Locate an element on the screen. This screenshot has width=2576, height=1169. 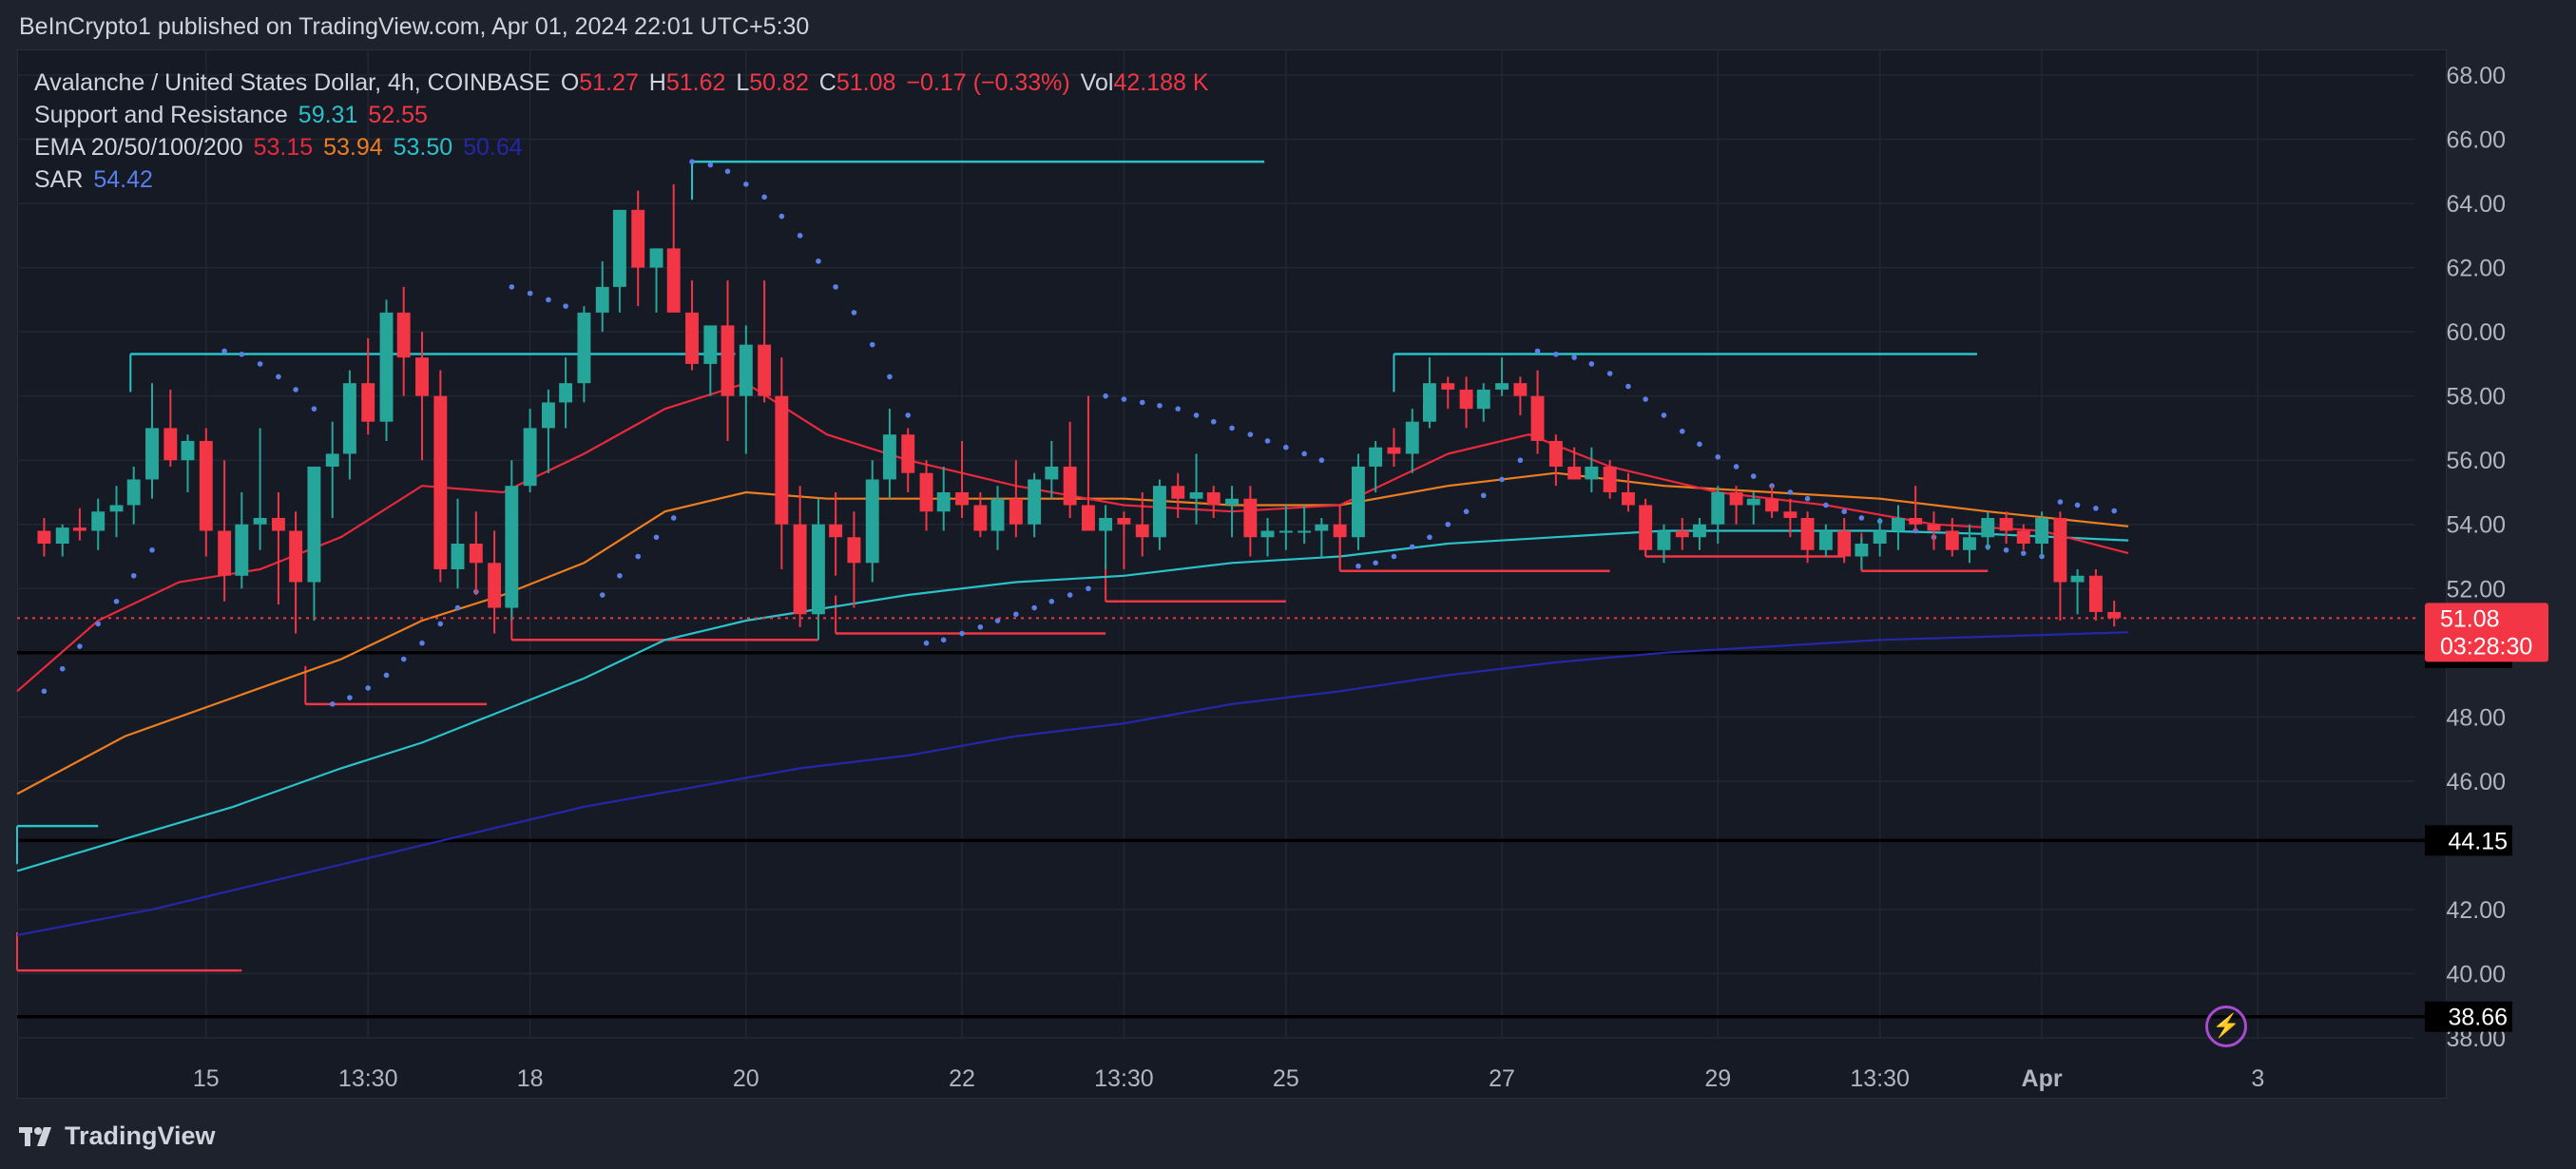
lightning-icon: ⚡ is located at coordinates (2226, 1026).